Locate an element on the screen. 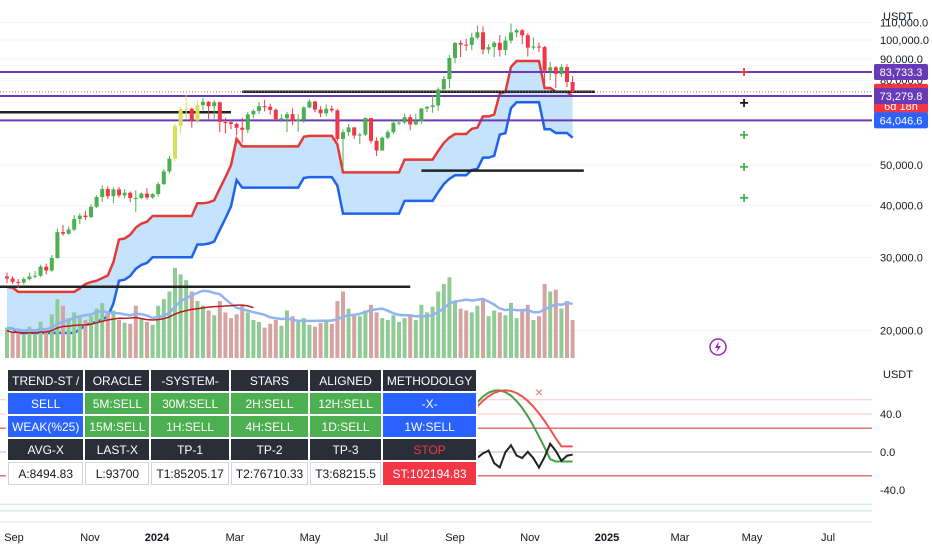 This screenshot has width=932, height=550. price-axis-label: 20,000.0 is located at coordinates (901, 332).